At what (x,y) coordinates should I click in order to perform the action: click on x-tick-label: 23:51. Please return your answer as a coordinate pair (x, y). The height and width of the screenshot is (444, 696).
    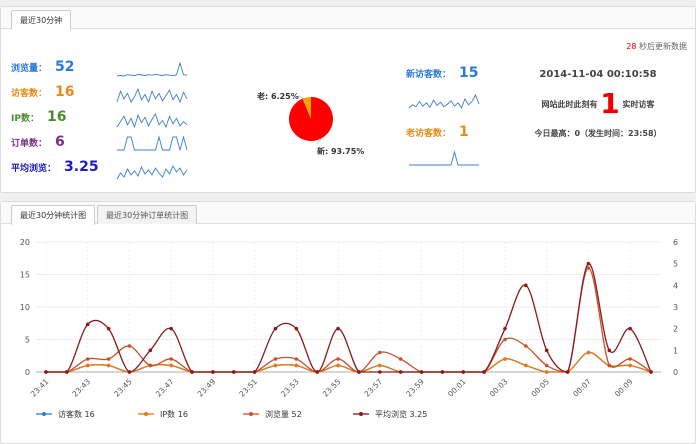
    Looking at the image, I should click on (248, 388).